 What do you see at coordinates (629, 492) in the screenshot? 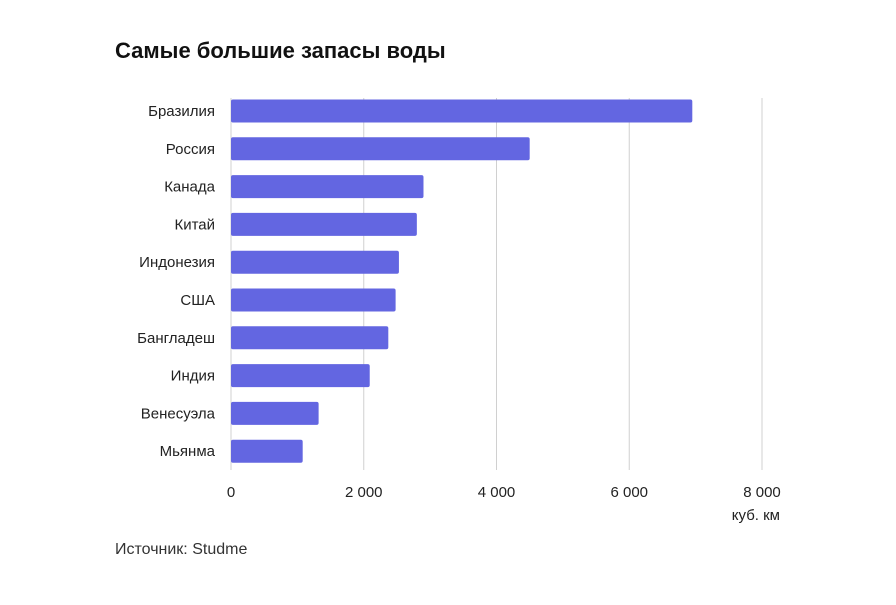
I see `x-tick-label: 6 000` at bounding box center [629, 492].